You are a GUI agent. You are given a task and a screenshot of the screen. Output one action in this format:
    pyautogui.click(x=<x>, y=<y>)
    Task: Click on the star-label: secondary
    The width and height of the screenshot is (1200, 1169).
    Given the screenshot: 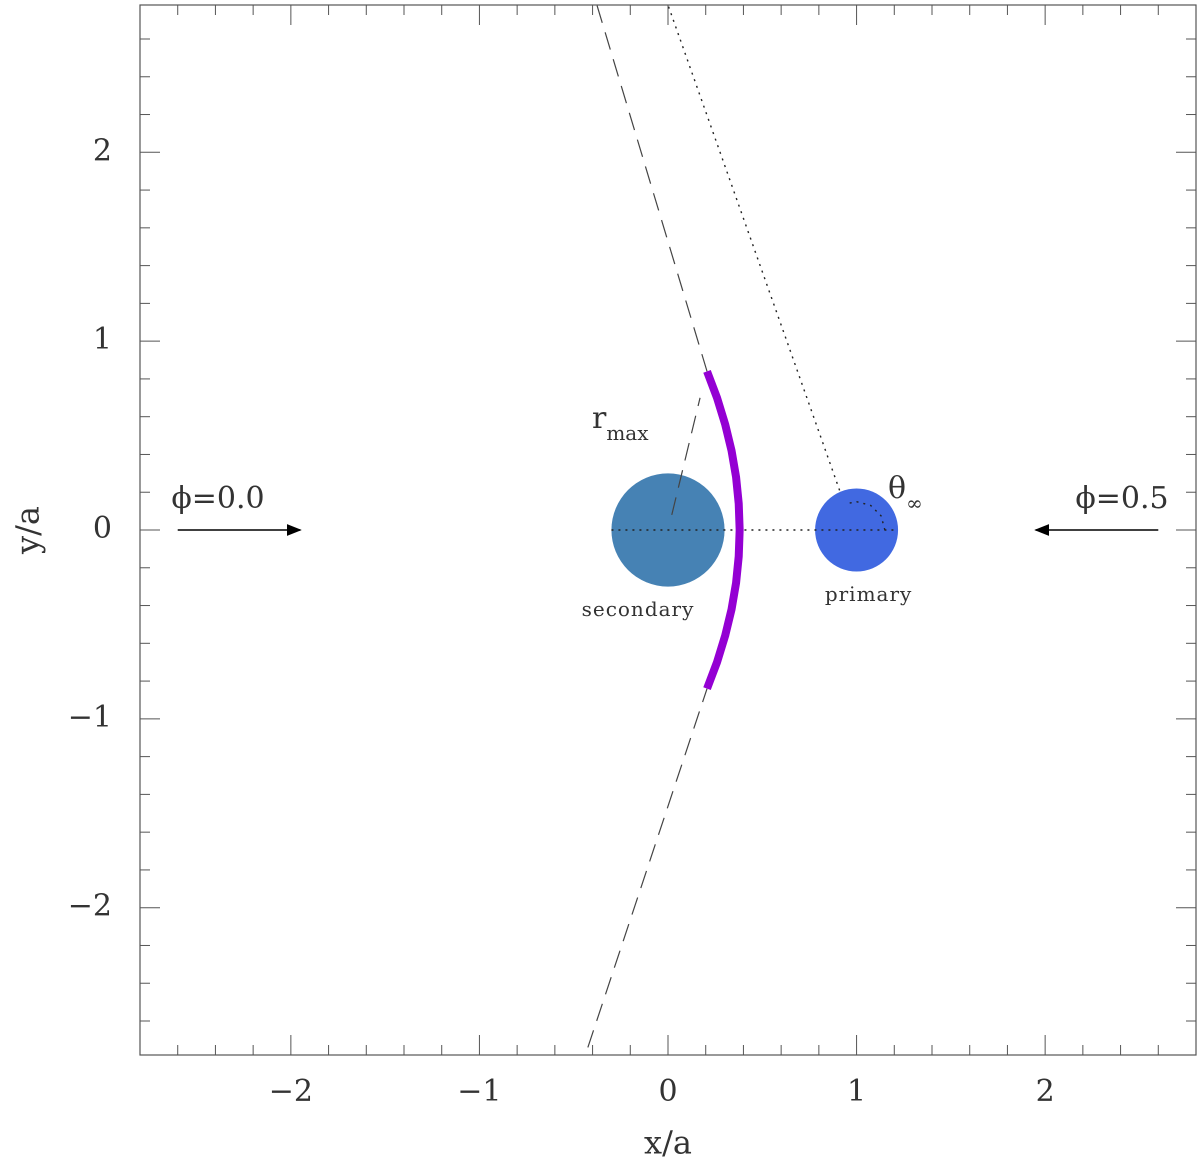 What is the action you would take?
    pyautogui.click(x=638, y=609)
    